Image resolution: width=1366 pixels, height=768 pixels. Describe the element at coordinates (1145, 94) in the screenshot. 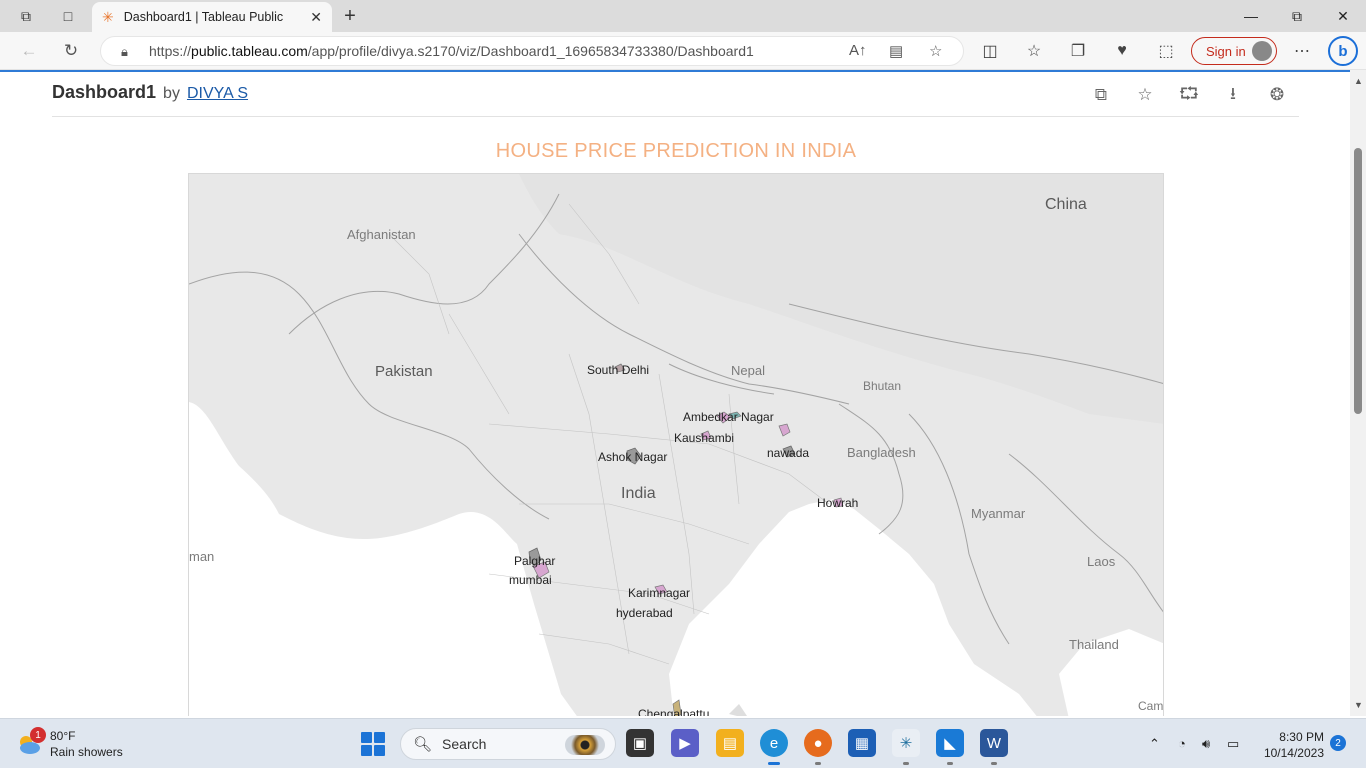

I see `favorite-icon: ☆` at that location.